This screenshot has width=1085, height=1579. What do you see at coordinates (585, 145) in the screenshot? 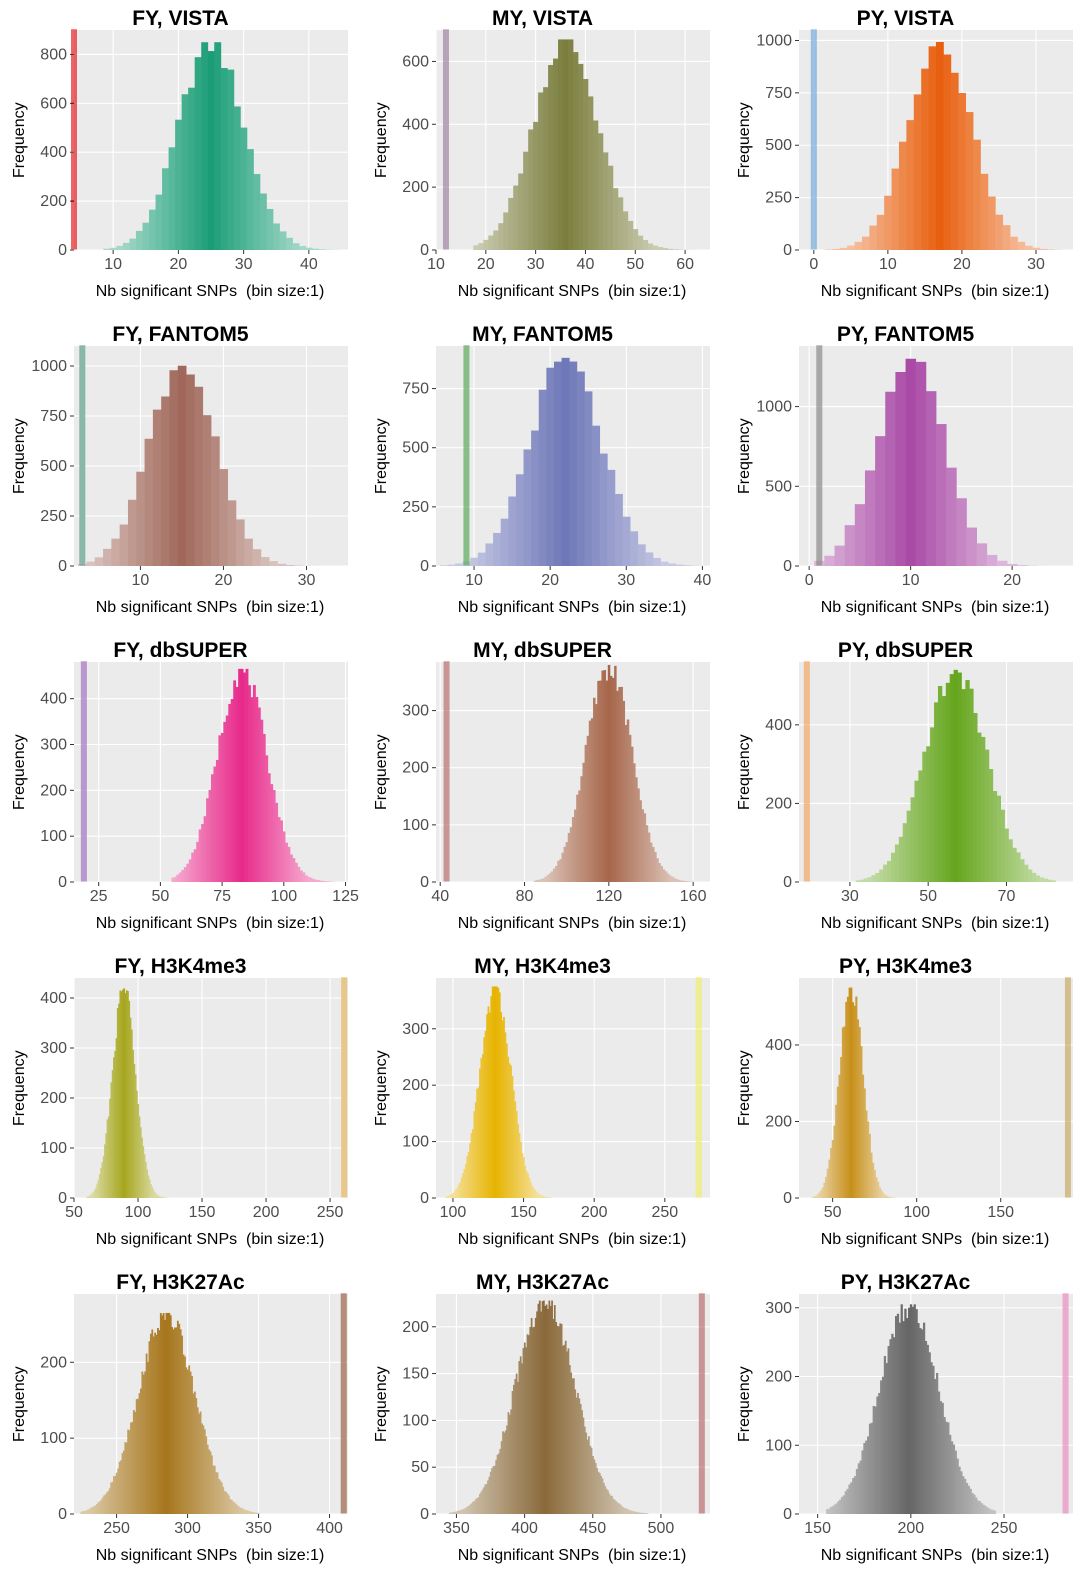
I see `histogram-bars` at bounding box center [585, 145].